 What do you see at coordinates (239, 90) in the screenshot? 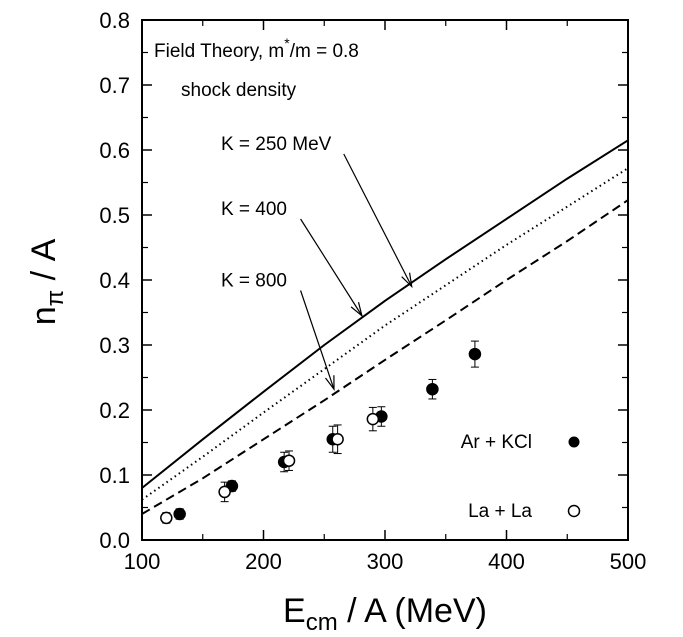
I see `annotation-density: shock density` at bounding box center [239, 90].